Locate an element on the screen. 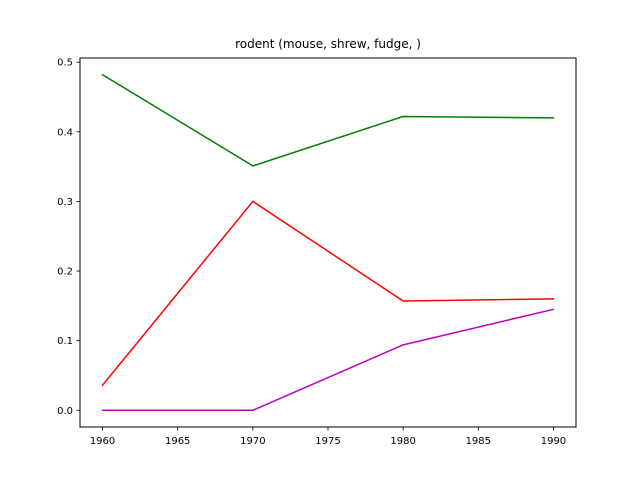  y-tick-label: 0.0 is located at coordinates (65, 411).